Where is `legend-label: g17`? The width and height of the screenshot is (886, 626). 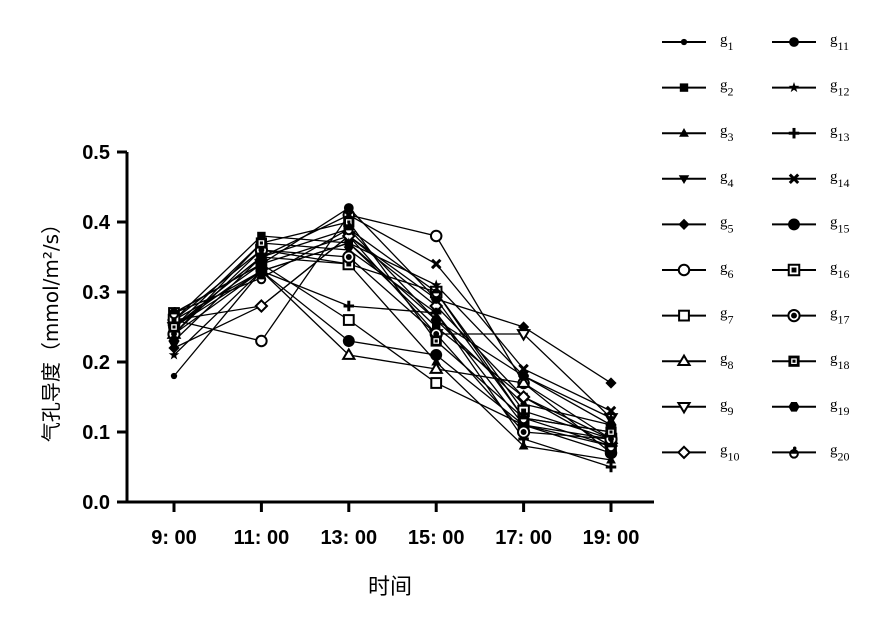 legend-label: g17 is located at coordinates (840, 316).